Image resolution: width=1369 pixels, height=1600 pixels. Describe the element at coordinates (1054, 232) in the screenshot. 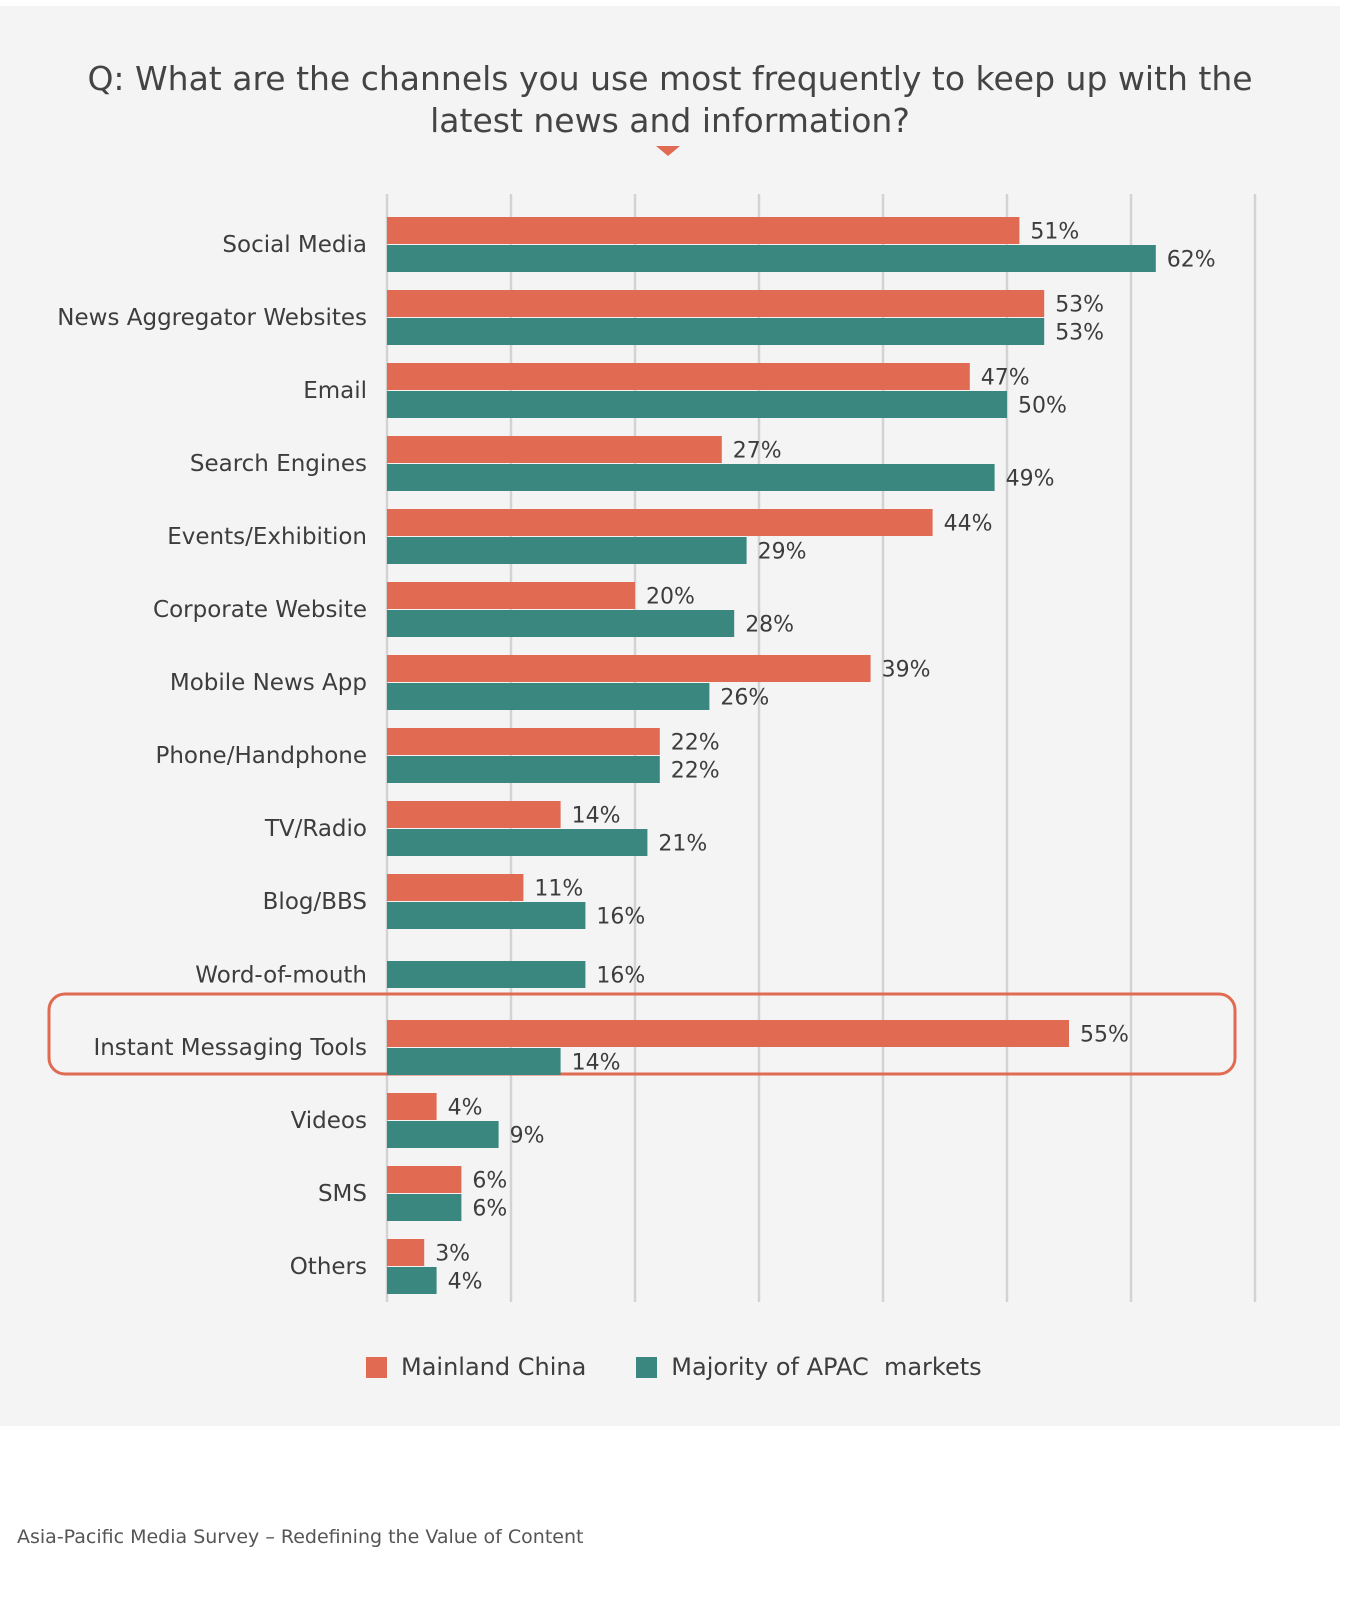

I see `value-label-mainland-china-social-media: 51%` at that location.